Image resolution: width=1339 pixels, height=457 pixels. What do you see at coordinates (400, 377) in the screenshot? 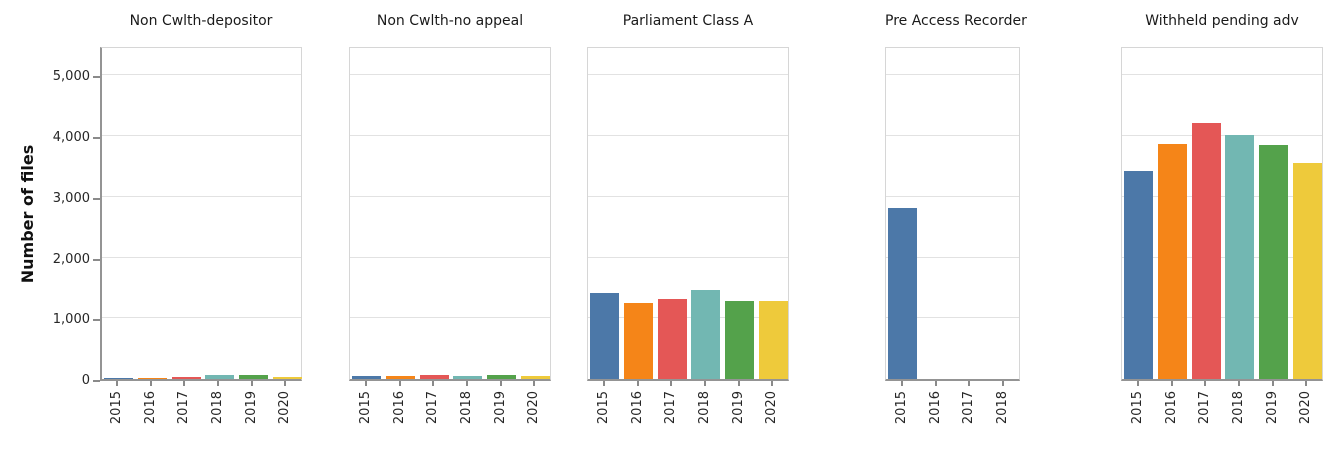
I see `bar-non-cwlth-no-appeal-2016` at bounding box center [400, 377].